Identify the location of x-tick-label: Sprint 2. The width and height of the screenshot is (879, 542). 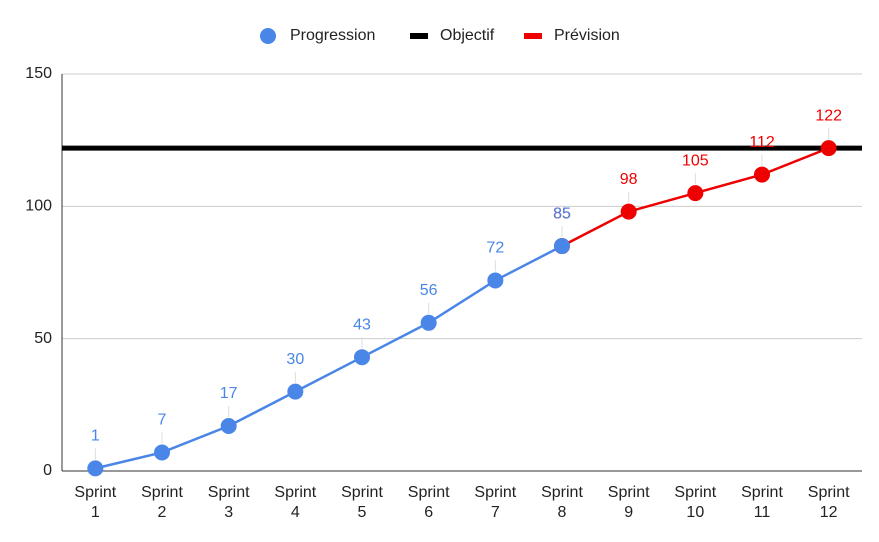
(162, 502).